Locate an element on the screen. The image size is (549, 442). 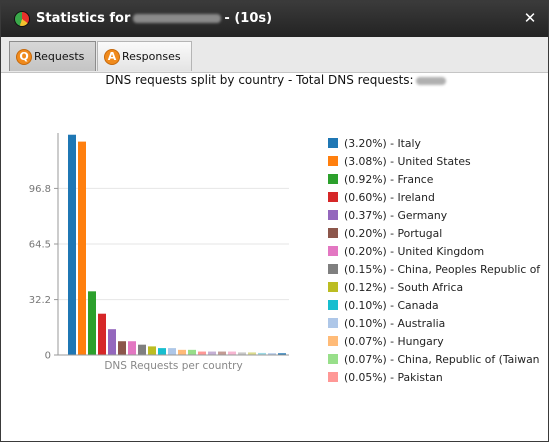
legend-label: (0.37%) - Germany is located at coordinates (396, 215).